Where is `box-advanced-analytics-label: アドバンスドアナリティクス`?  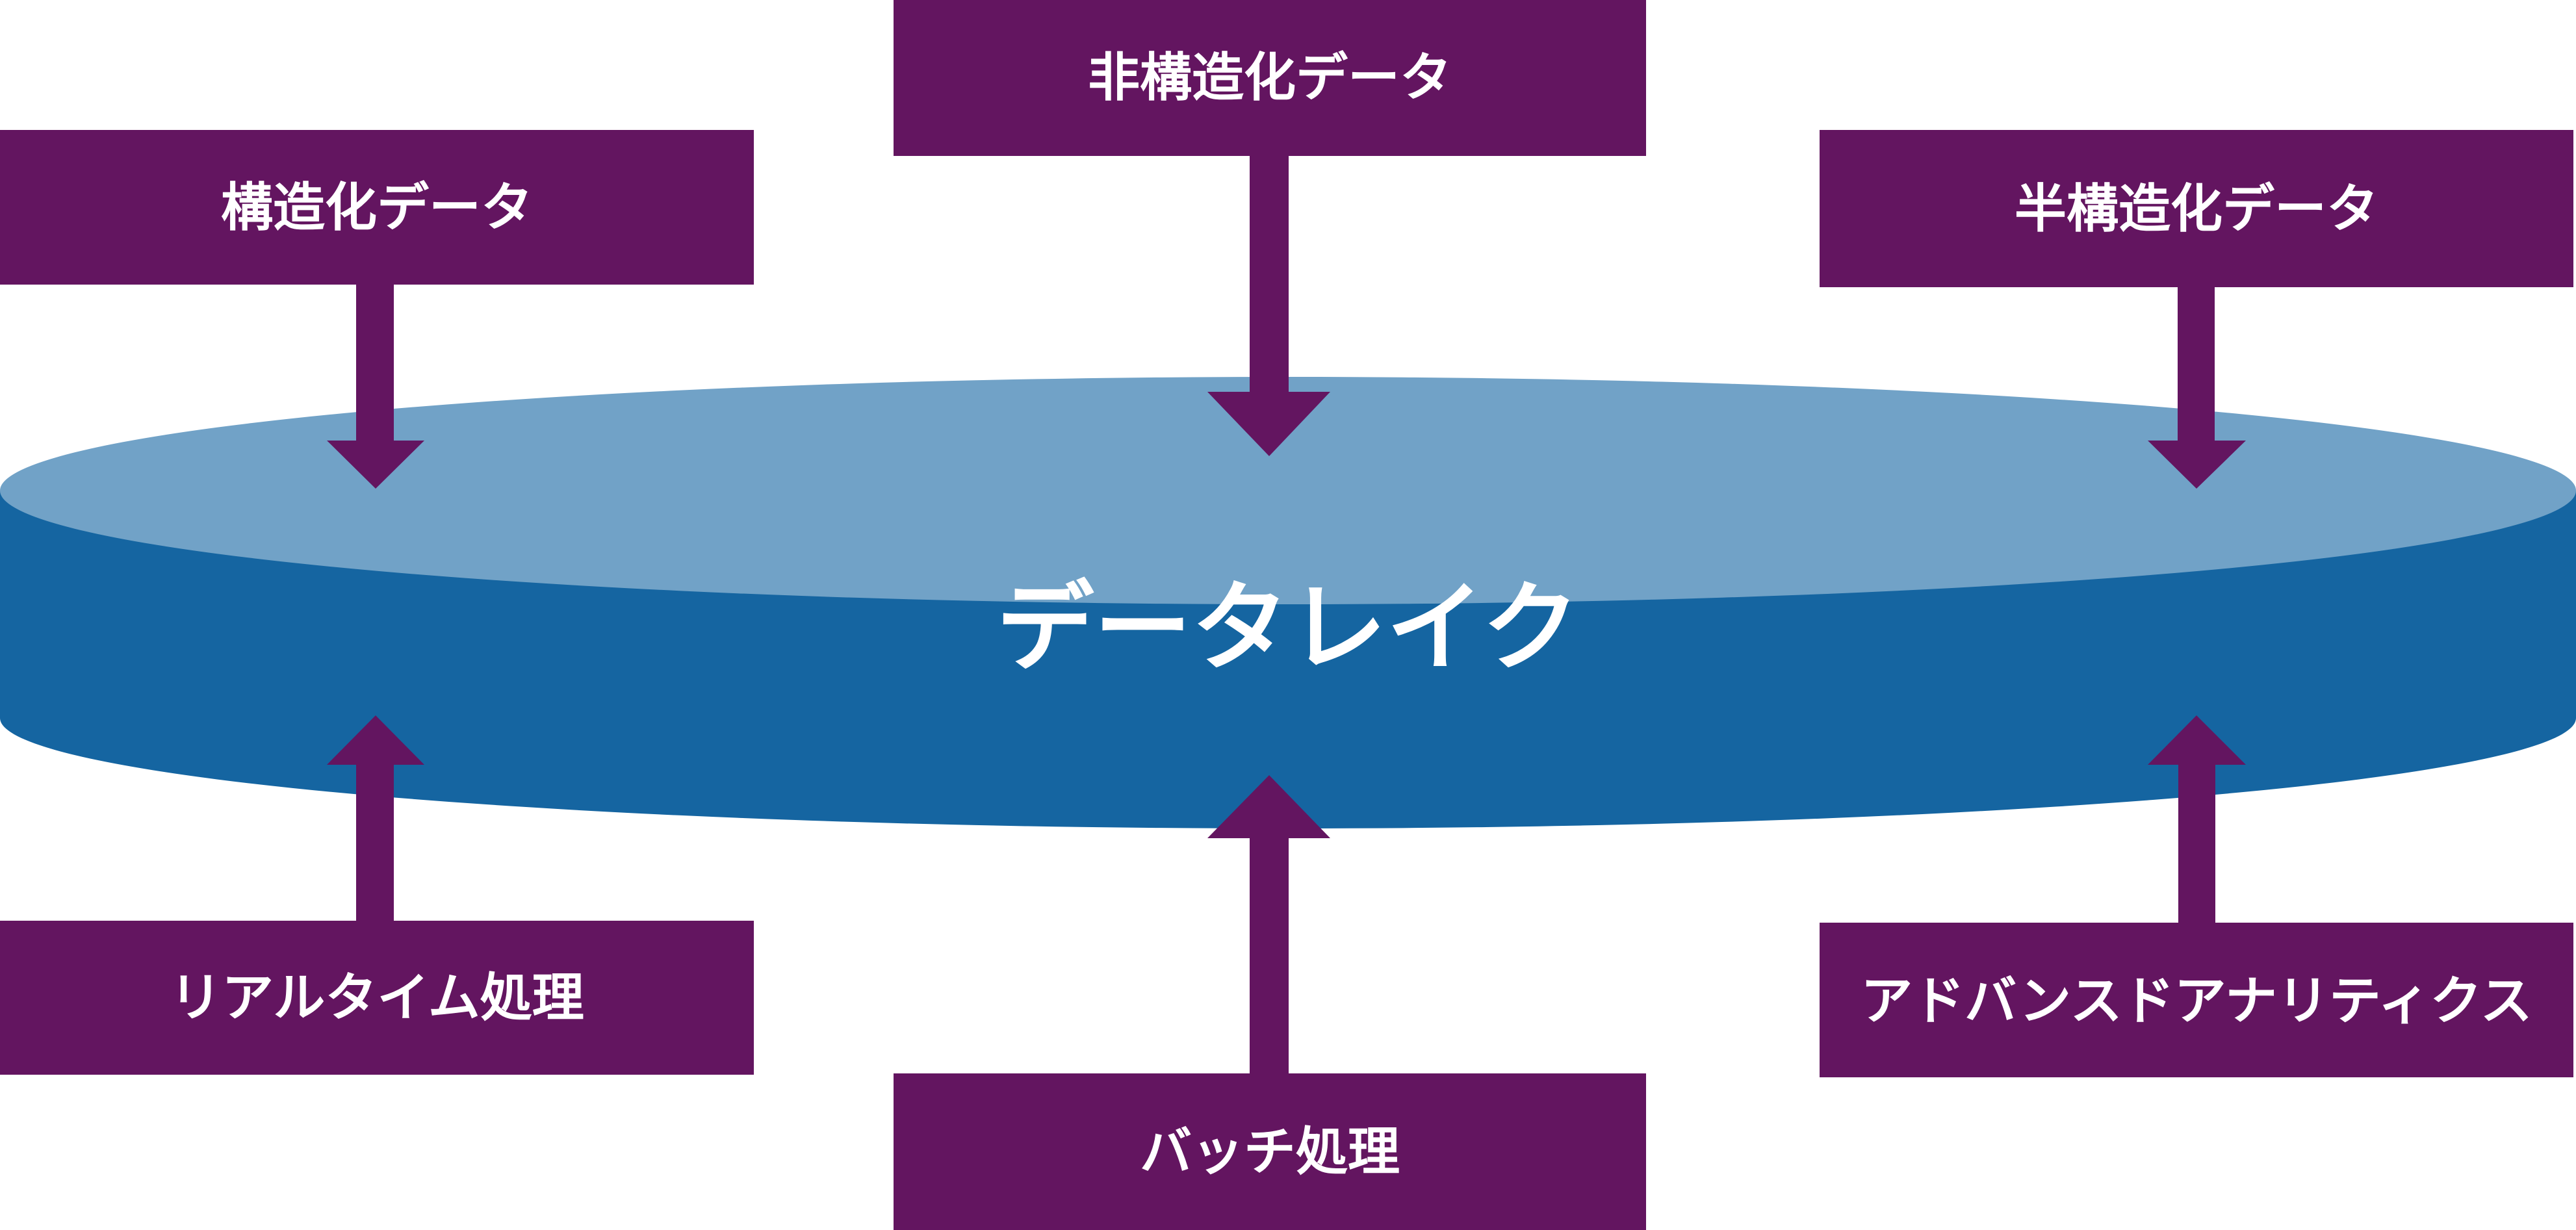 box-advanced-analytics-label: アドバンスドアナリティクス is located at coordinates (2197, 1001).